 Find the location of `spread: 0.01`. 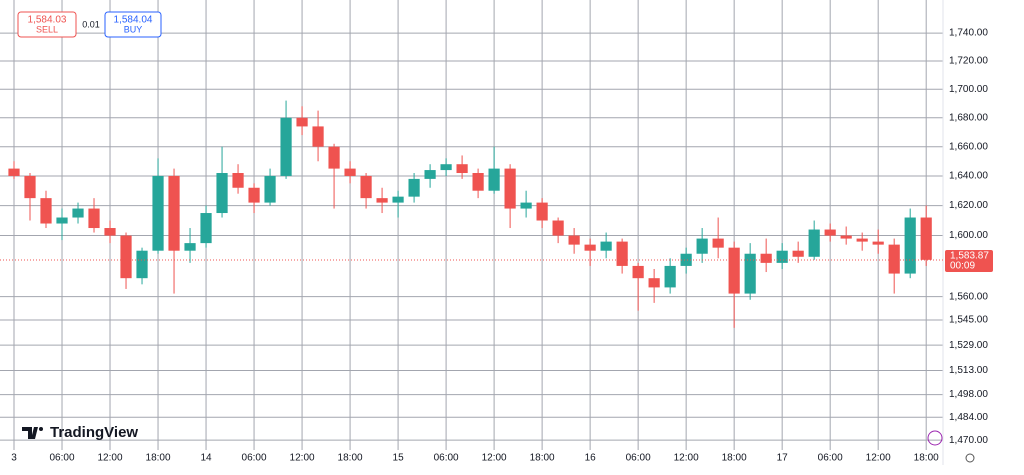

spread: 0.01 is located at coordinates (91, 24).